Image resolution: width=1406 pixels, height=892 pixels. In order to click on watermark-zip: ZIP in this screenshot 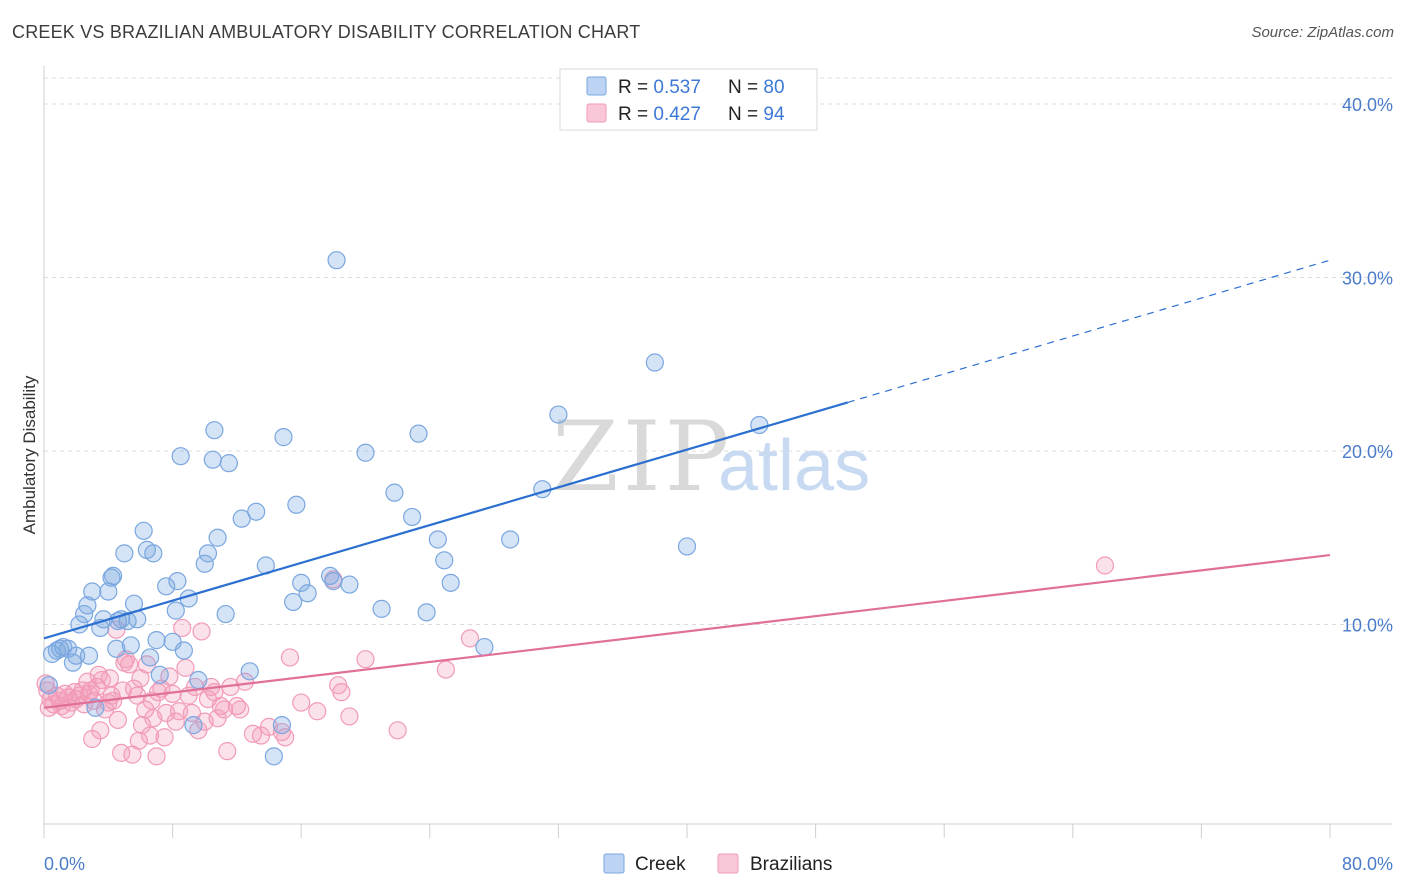, I will do `click(642, 457)`.